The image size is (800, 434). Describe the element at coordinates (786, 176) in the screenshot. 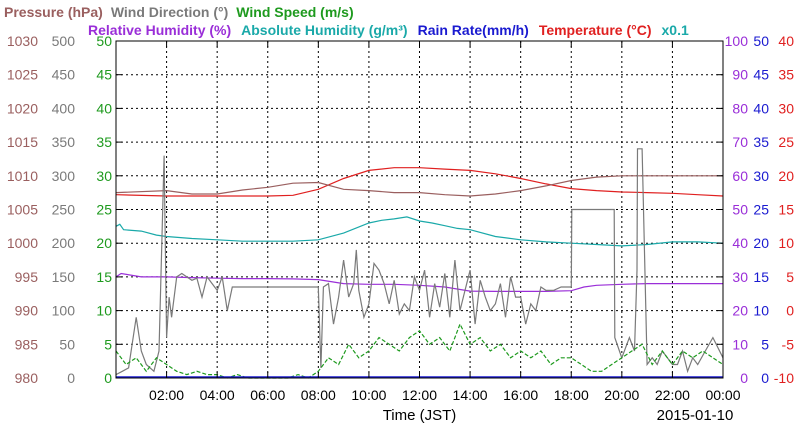

I see `y-tick-label-temperature: 20` at that location.